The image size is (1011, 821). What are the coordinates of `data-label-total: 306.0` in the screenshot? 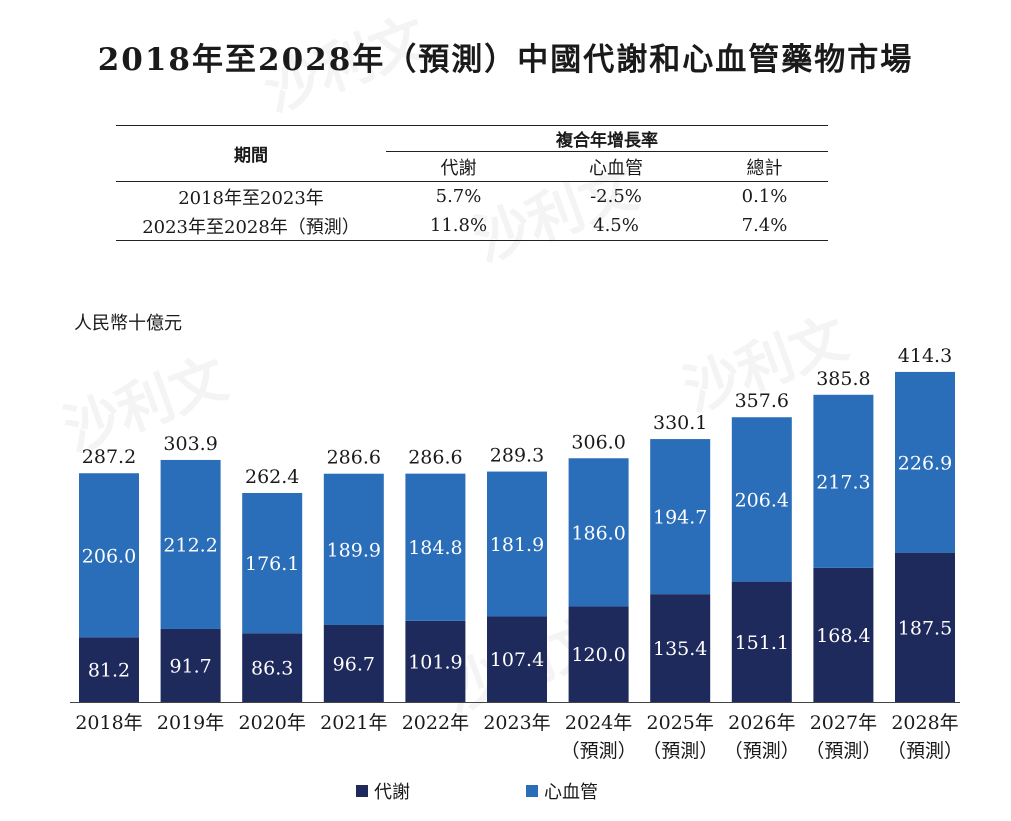 It's located at (598, 442).